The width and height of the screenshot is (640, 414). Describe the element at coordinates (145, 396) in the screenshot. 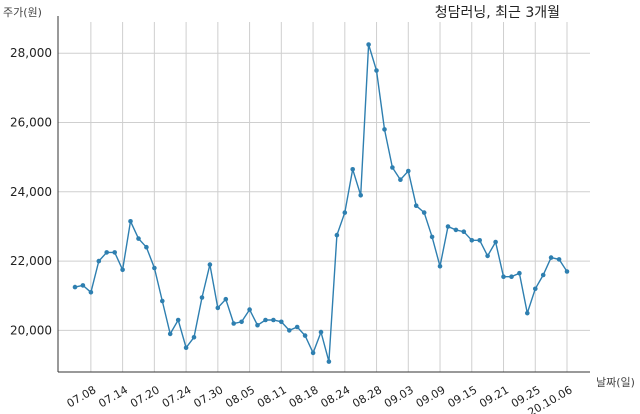

I see `x-tick-label: 07.20` at that location.